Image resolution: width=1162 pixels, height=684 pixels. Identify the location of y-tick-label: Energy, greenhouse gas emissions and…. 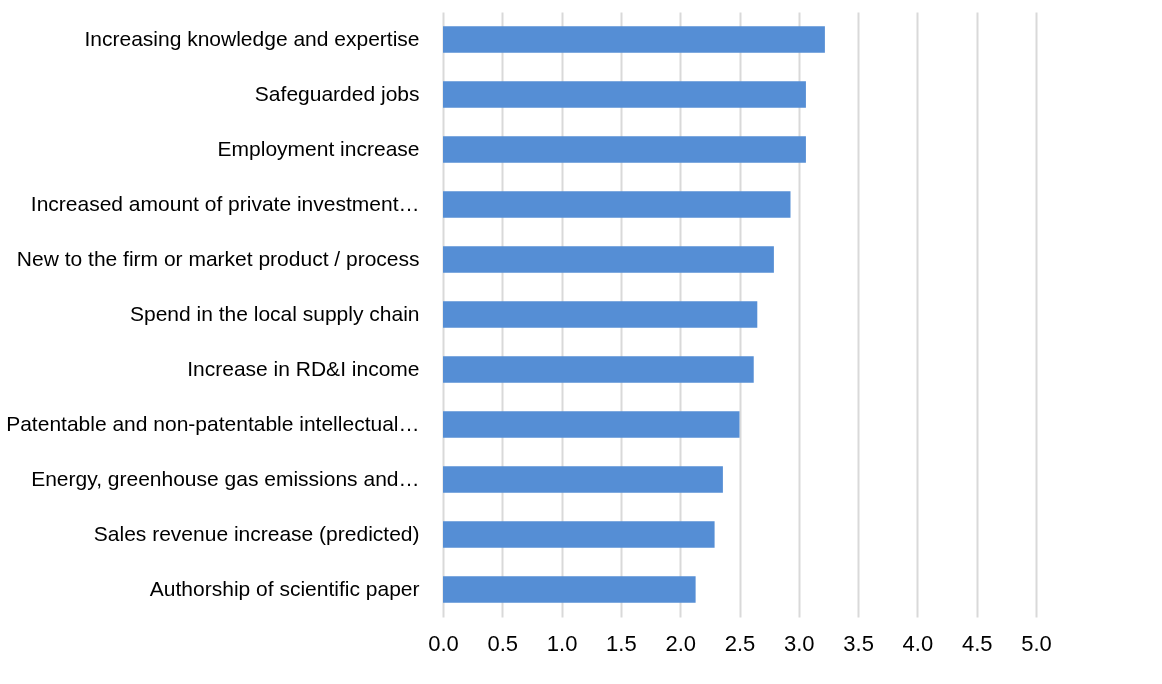
(225, 478).